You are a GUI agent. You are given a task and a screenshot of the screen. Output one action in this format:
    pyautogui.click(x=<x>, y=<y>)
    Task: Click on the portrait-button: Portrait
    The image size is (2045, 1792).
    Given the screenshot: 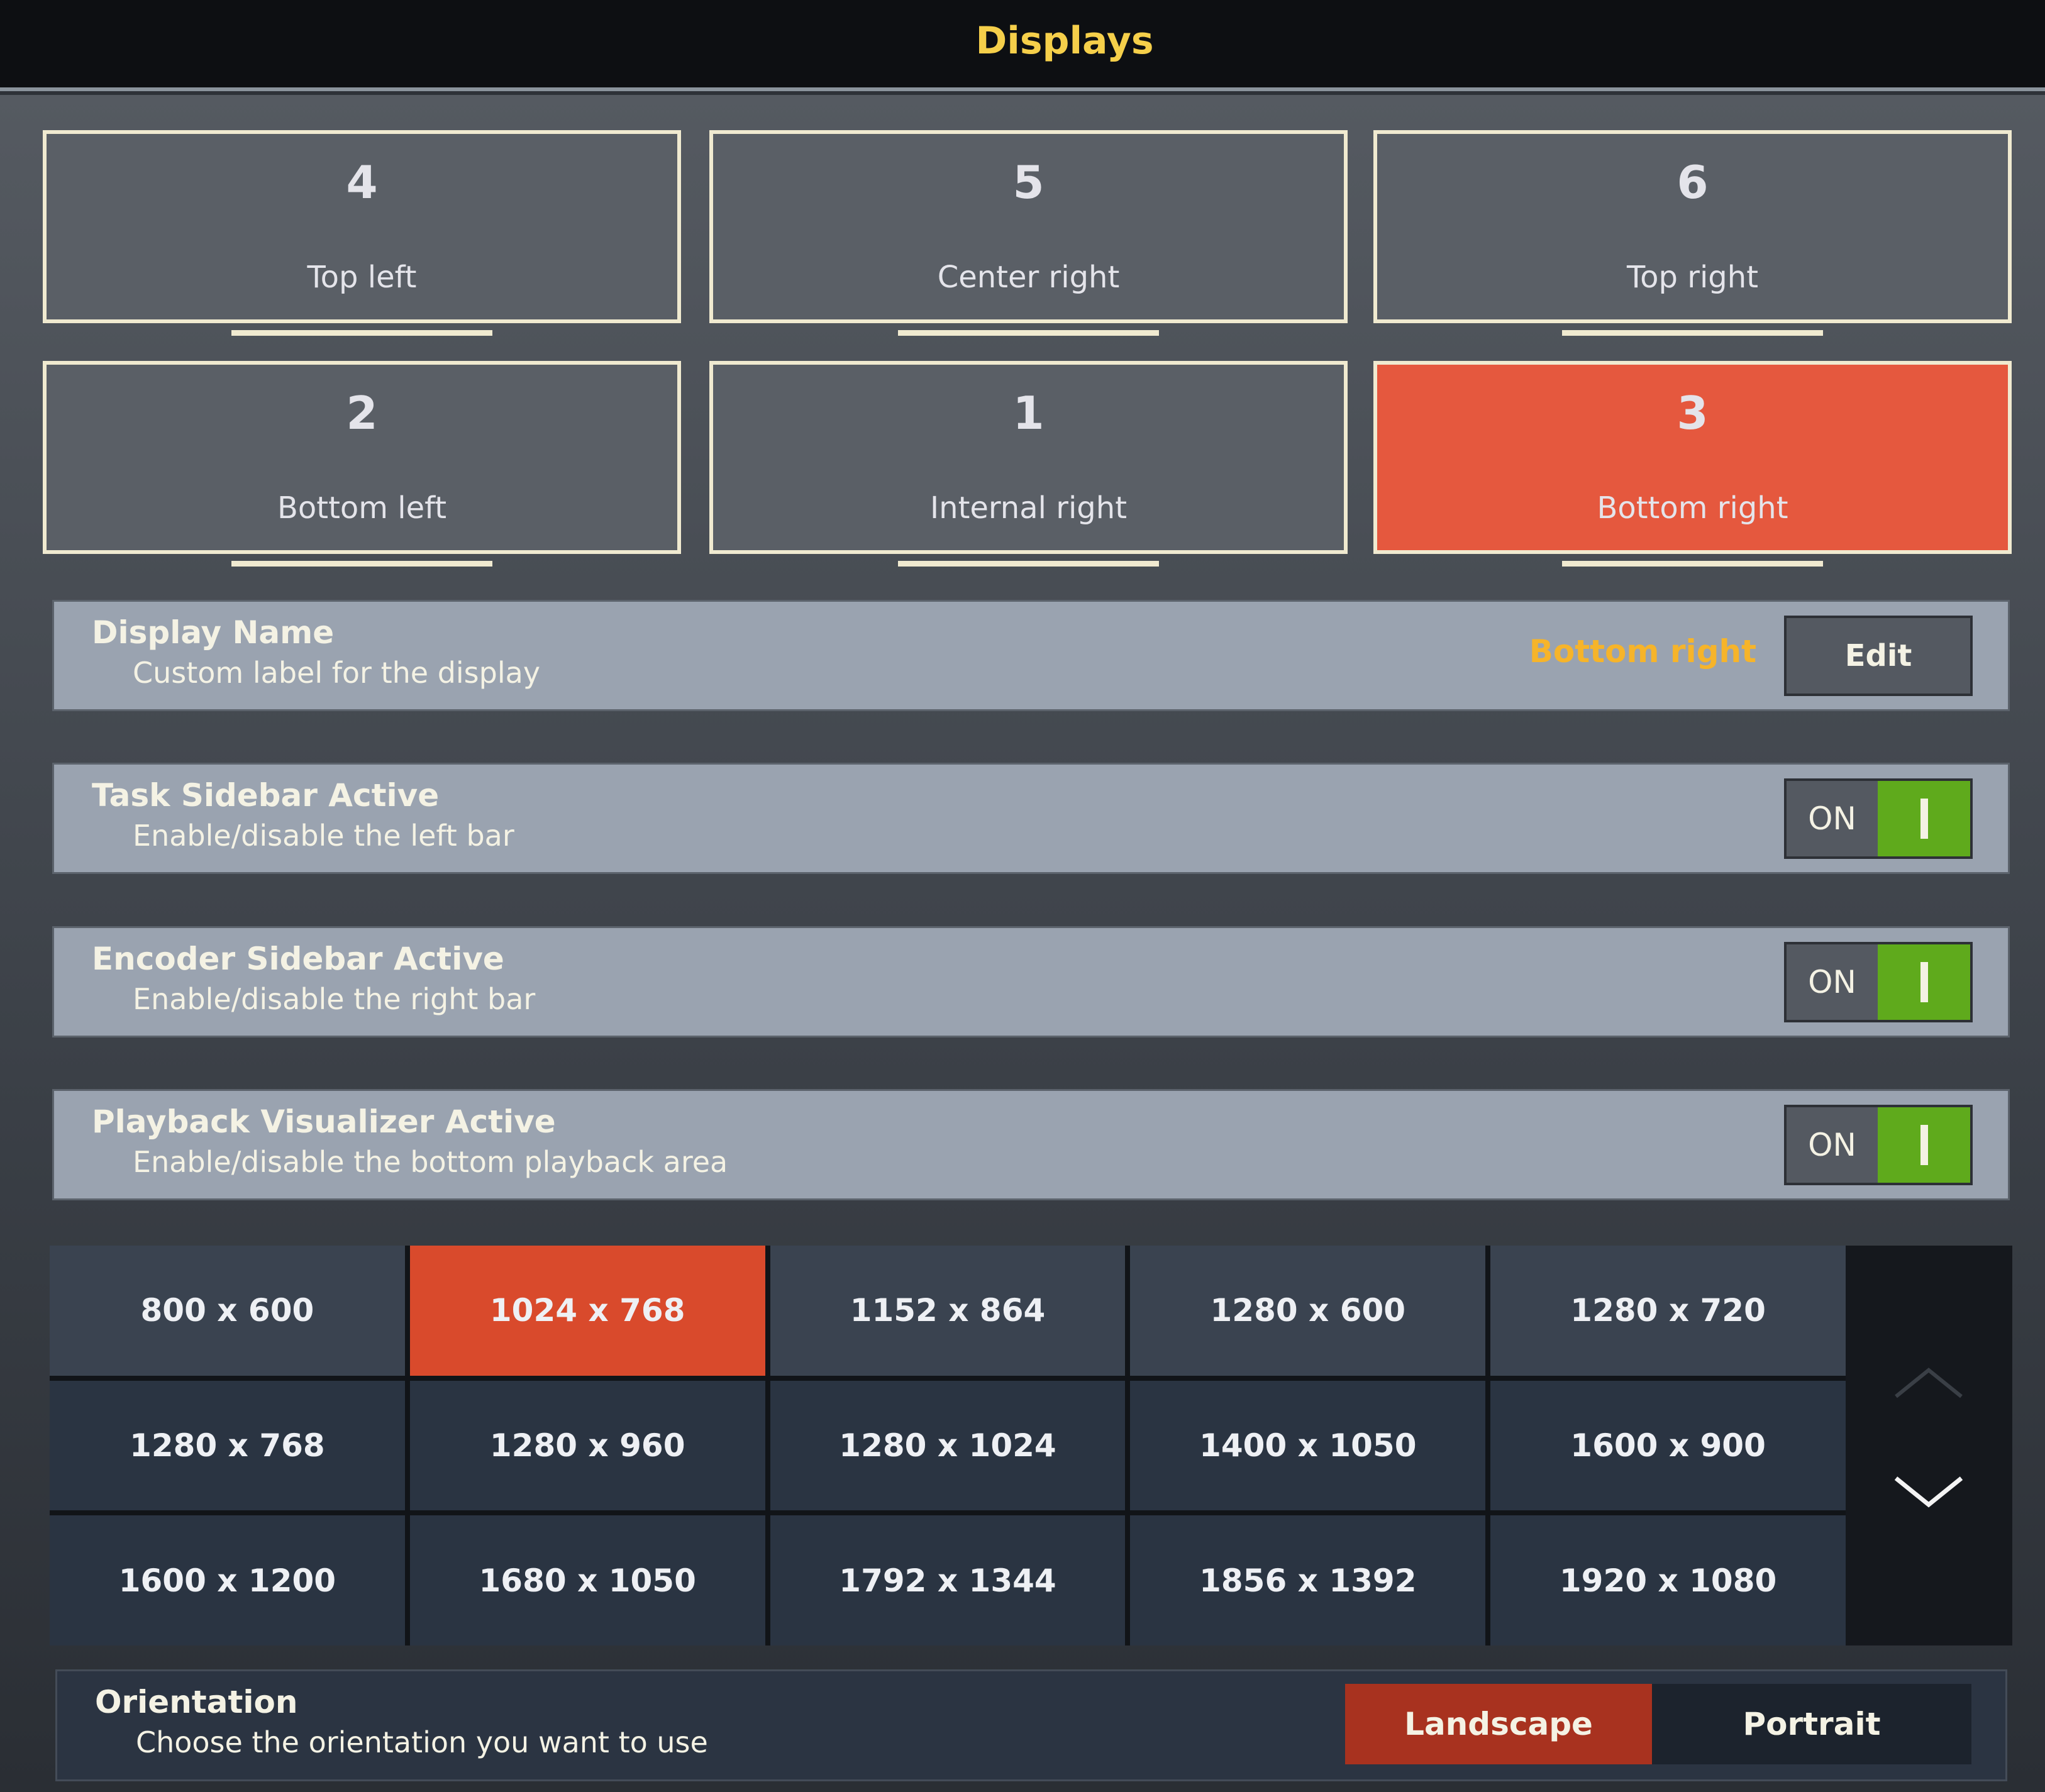 What is the action you would take?
    pyautogui.click(x=1811, y=1724)
    